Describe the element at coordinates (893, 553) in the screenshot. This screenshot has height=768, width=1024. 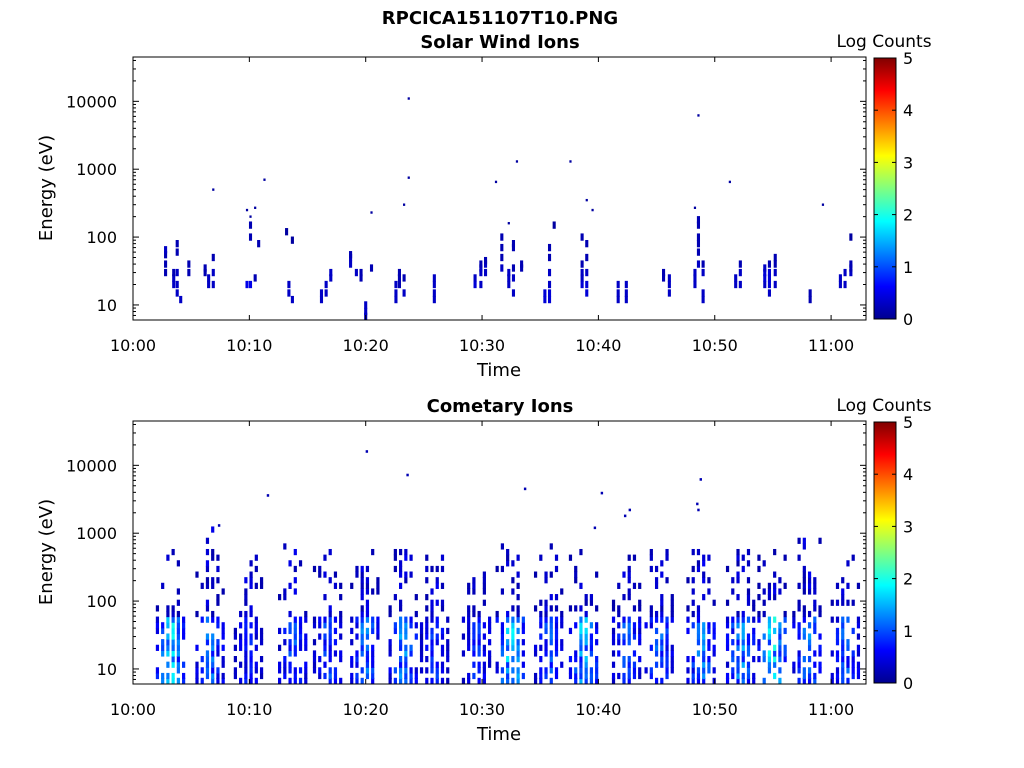
I see `colorbar-ticks: 0 1 2 3 4 5` at that location.